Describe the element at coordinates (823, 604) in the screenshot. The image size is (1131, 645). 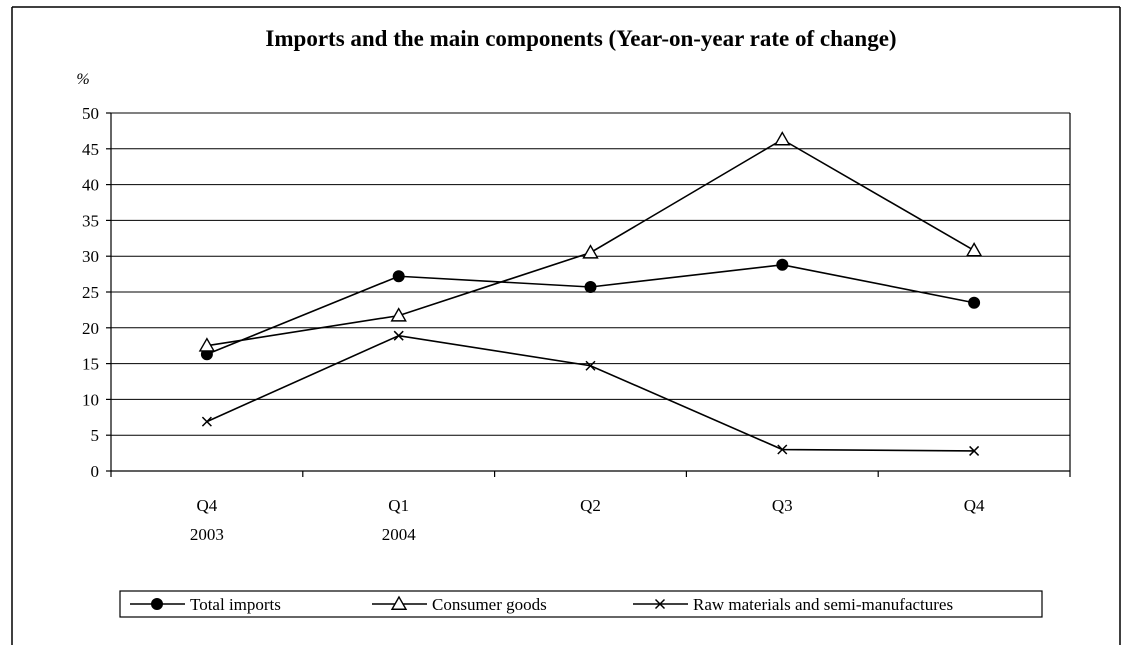
I see `legend-label: Raw materials and semi-manufactures` at that location.